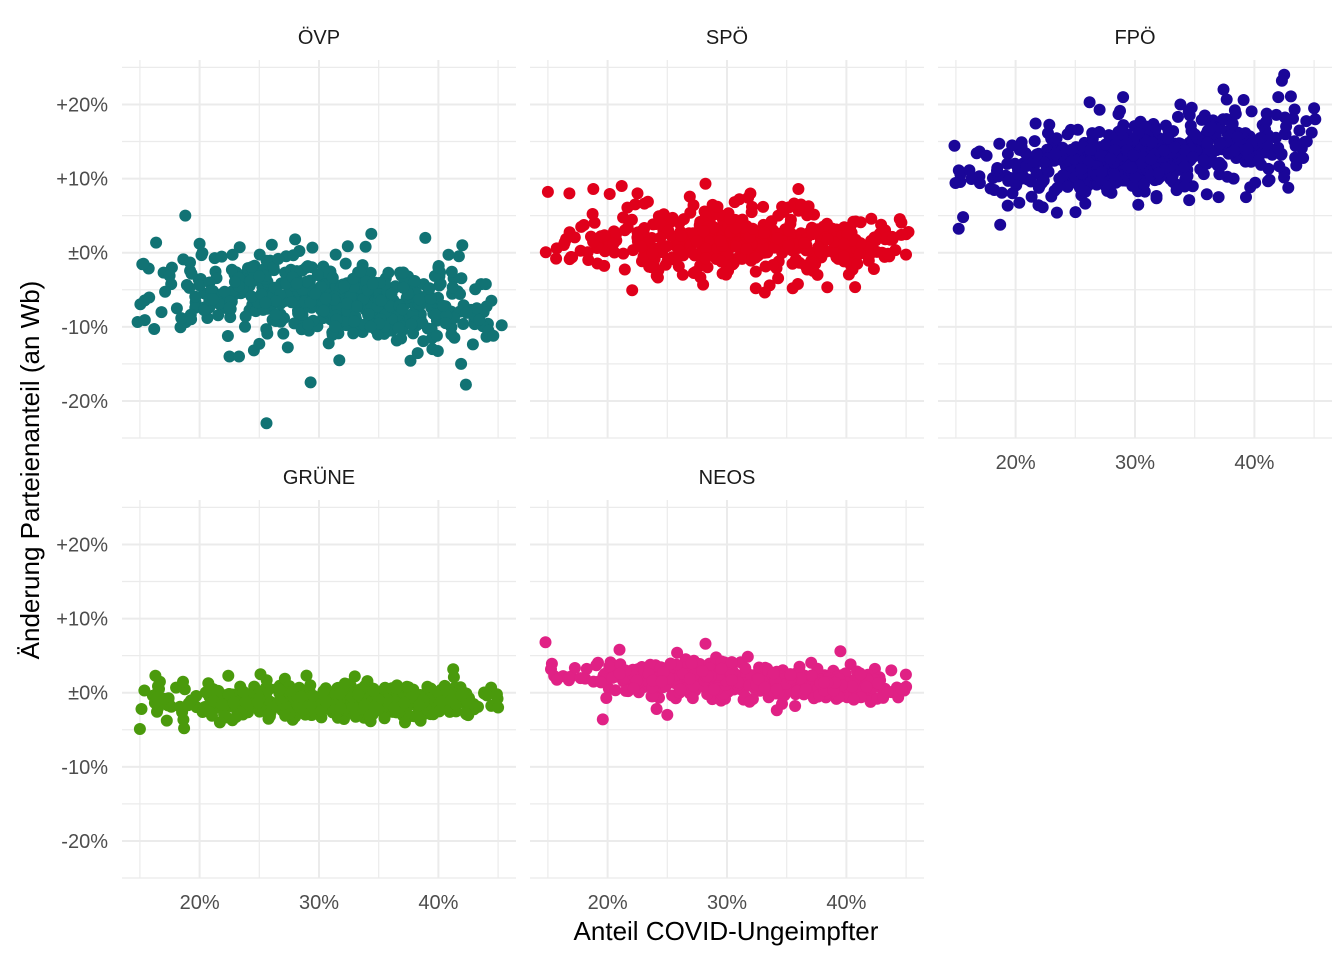 Image resolution: width=1344 pixels, height=960 pixels. I want to click on x-axis-title: Anteil COVID-Ungeimpfter, so click(726, 931).